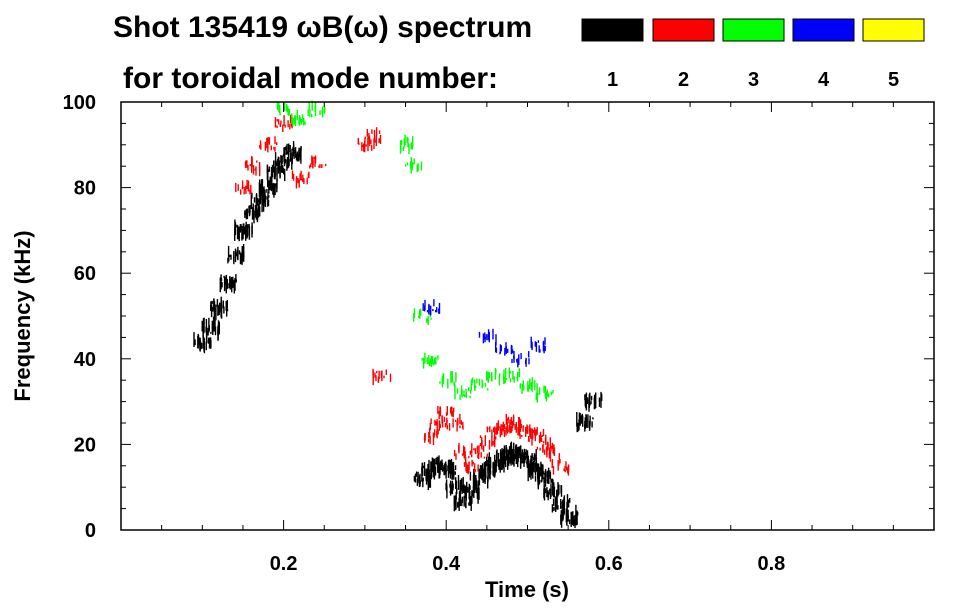 The image size is (963, 615). Describe the element at coordinates (609, 564) in the screenshot. I see `x-tick-label: 0.6` at that location.